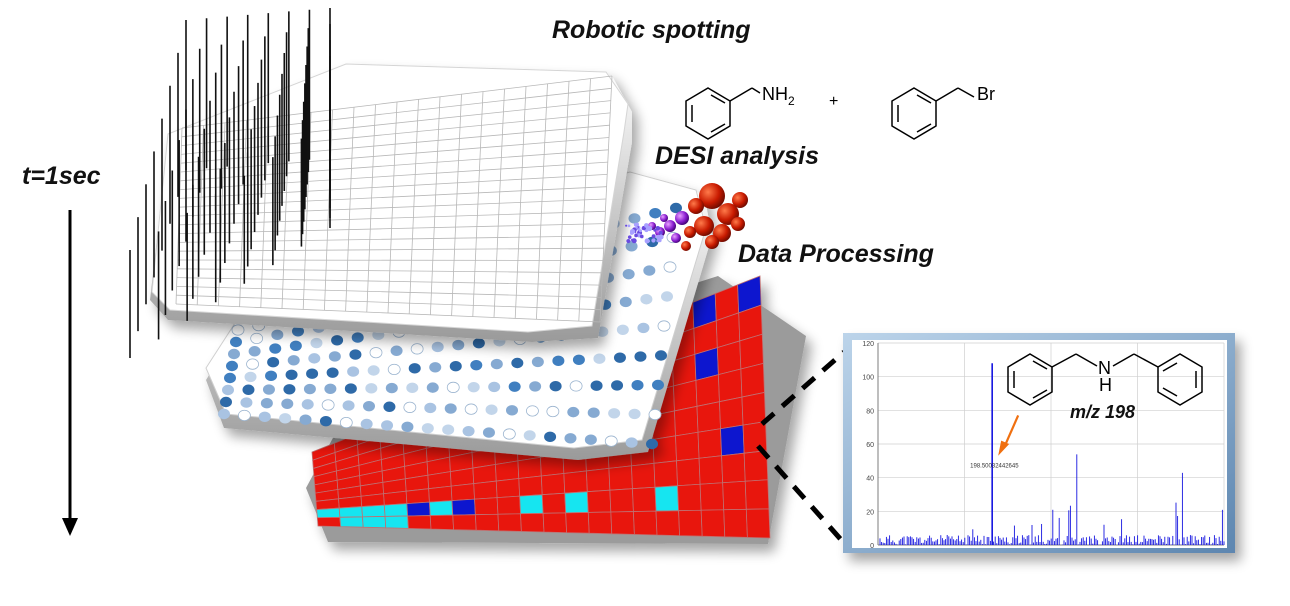  I want to click on data-processing-label: Data Processing, so click(836, 254).